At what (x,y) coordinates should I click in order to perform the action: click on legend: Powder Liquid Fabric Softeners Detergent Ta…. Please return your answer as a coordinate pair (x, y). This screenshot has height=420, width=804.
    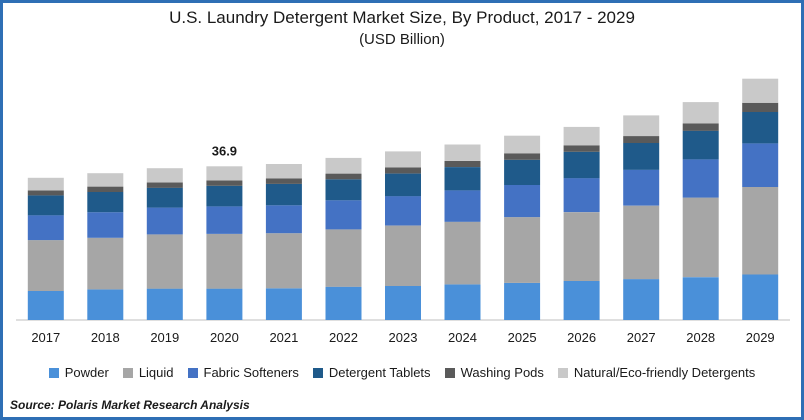
    Looking at the image, I should click on (402, 372).